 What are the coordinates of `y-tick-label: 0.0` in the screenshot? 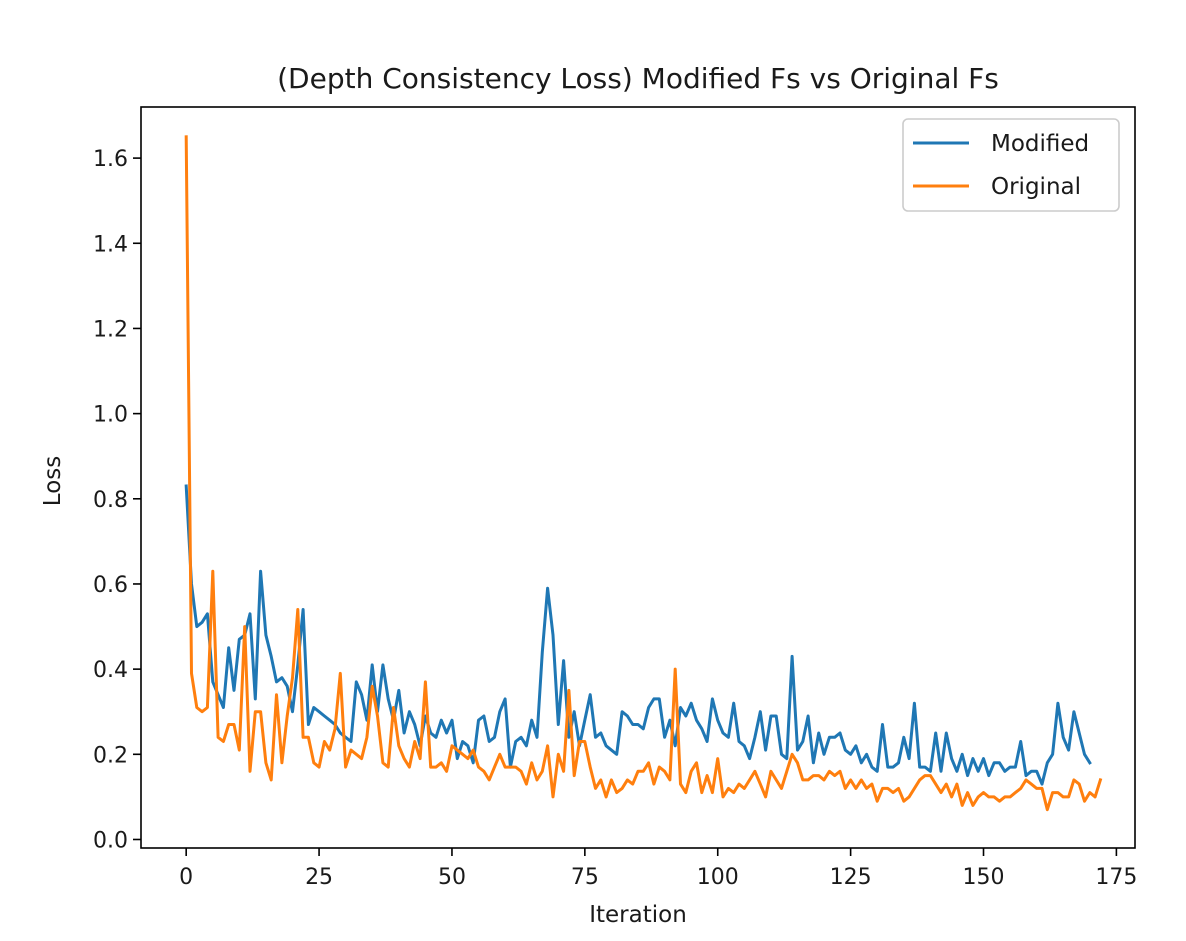 It's located at (110, 840).